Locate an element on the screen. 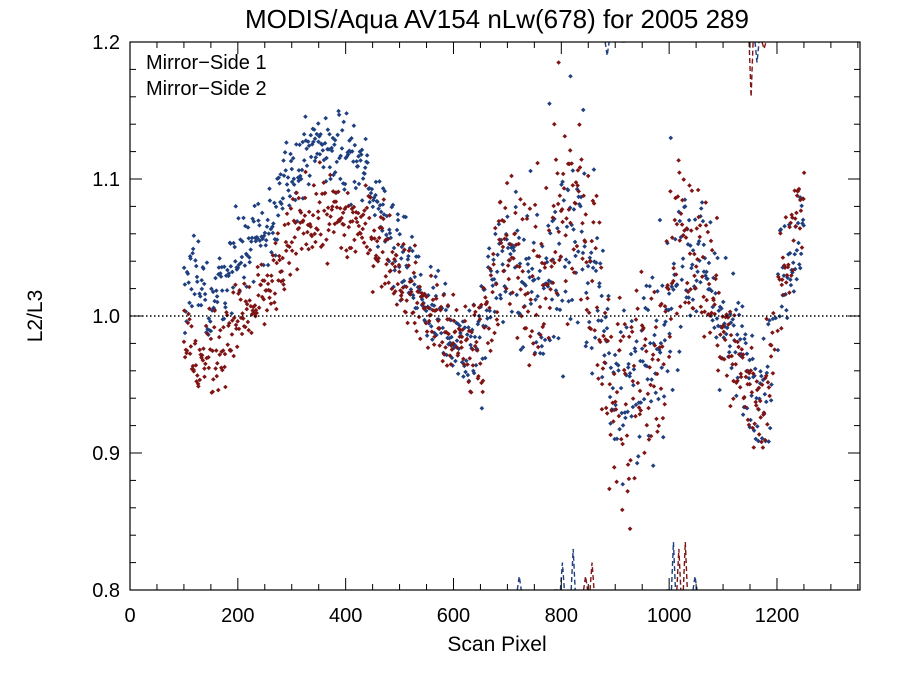 This screenshot has height=675, width=900. legend-mirror-side-2: Mirror−Side 2 is located at coordinates (206, 89).